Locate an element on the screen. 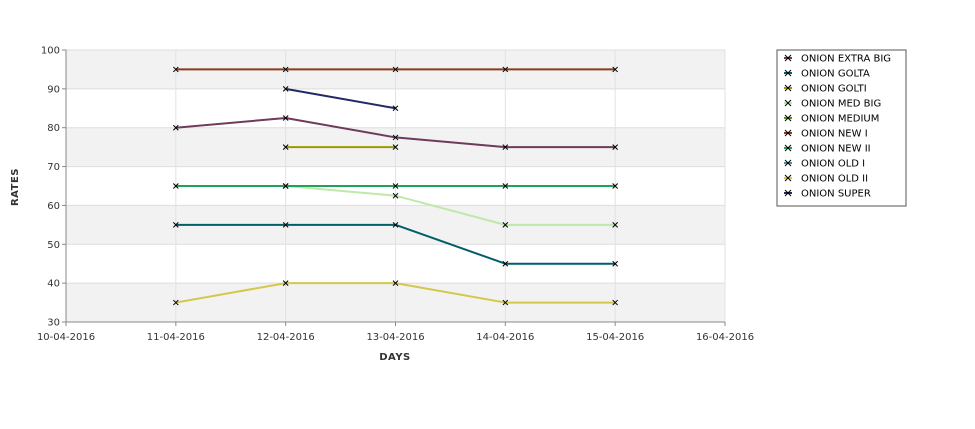  x-tick-label: 10-04-2016 is located at coordinates (66, 337).